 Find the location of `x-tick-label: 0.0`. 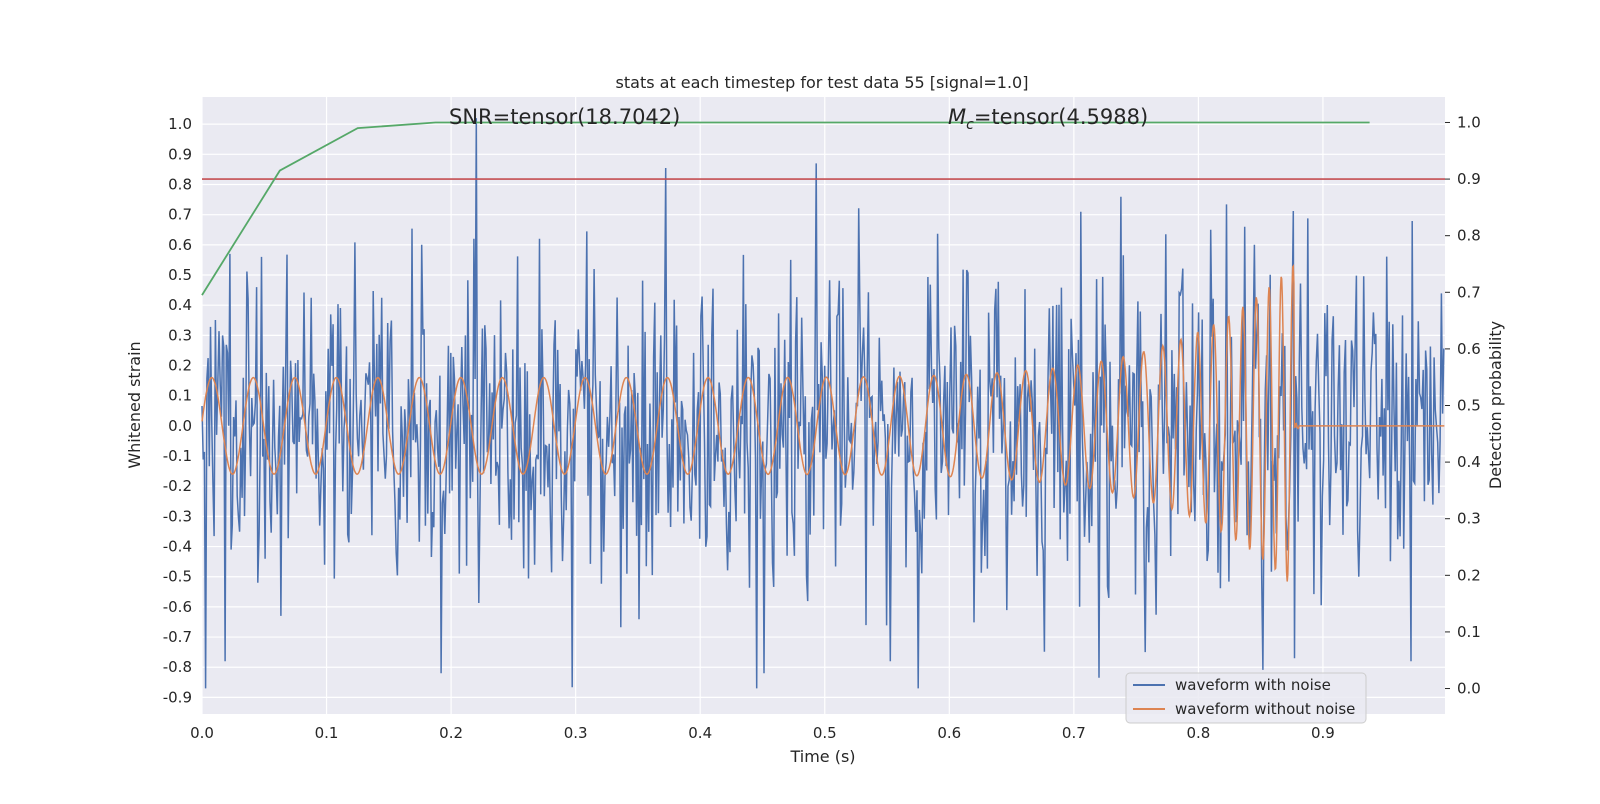

x-tick-label: 0.0 is located at coordinates (202, 733).